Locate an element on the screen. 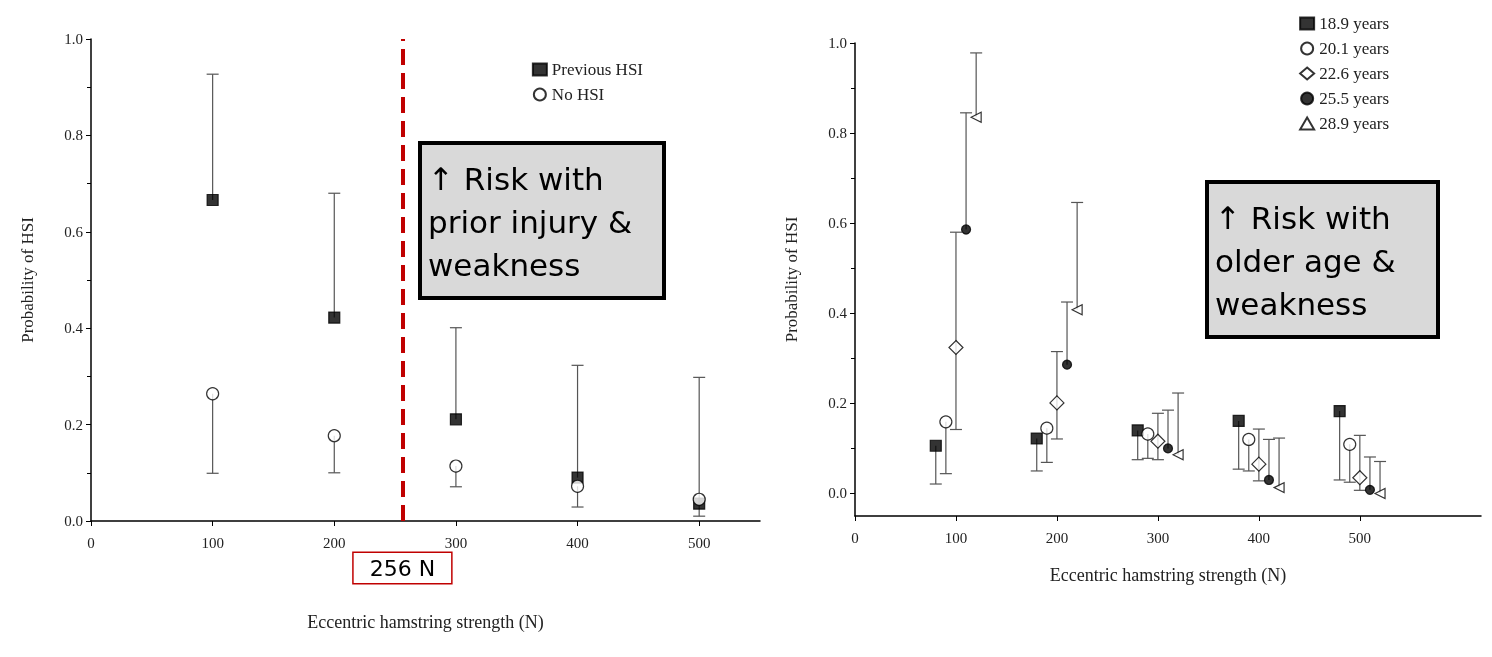 The height and width of the screenshot is (657, 1492). annotation: ↑ Risk with older age & weakness is located at coordinates (1310, 260).